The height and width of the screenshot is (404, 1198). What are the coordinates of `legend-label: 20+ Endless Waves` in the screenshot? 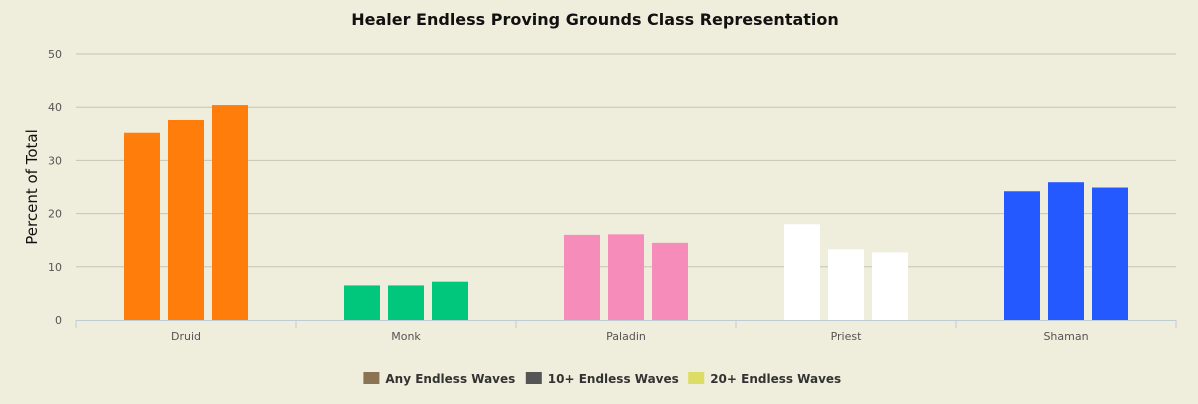 It's located at (775, 379).